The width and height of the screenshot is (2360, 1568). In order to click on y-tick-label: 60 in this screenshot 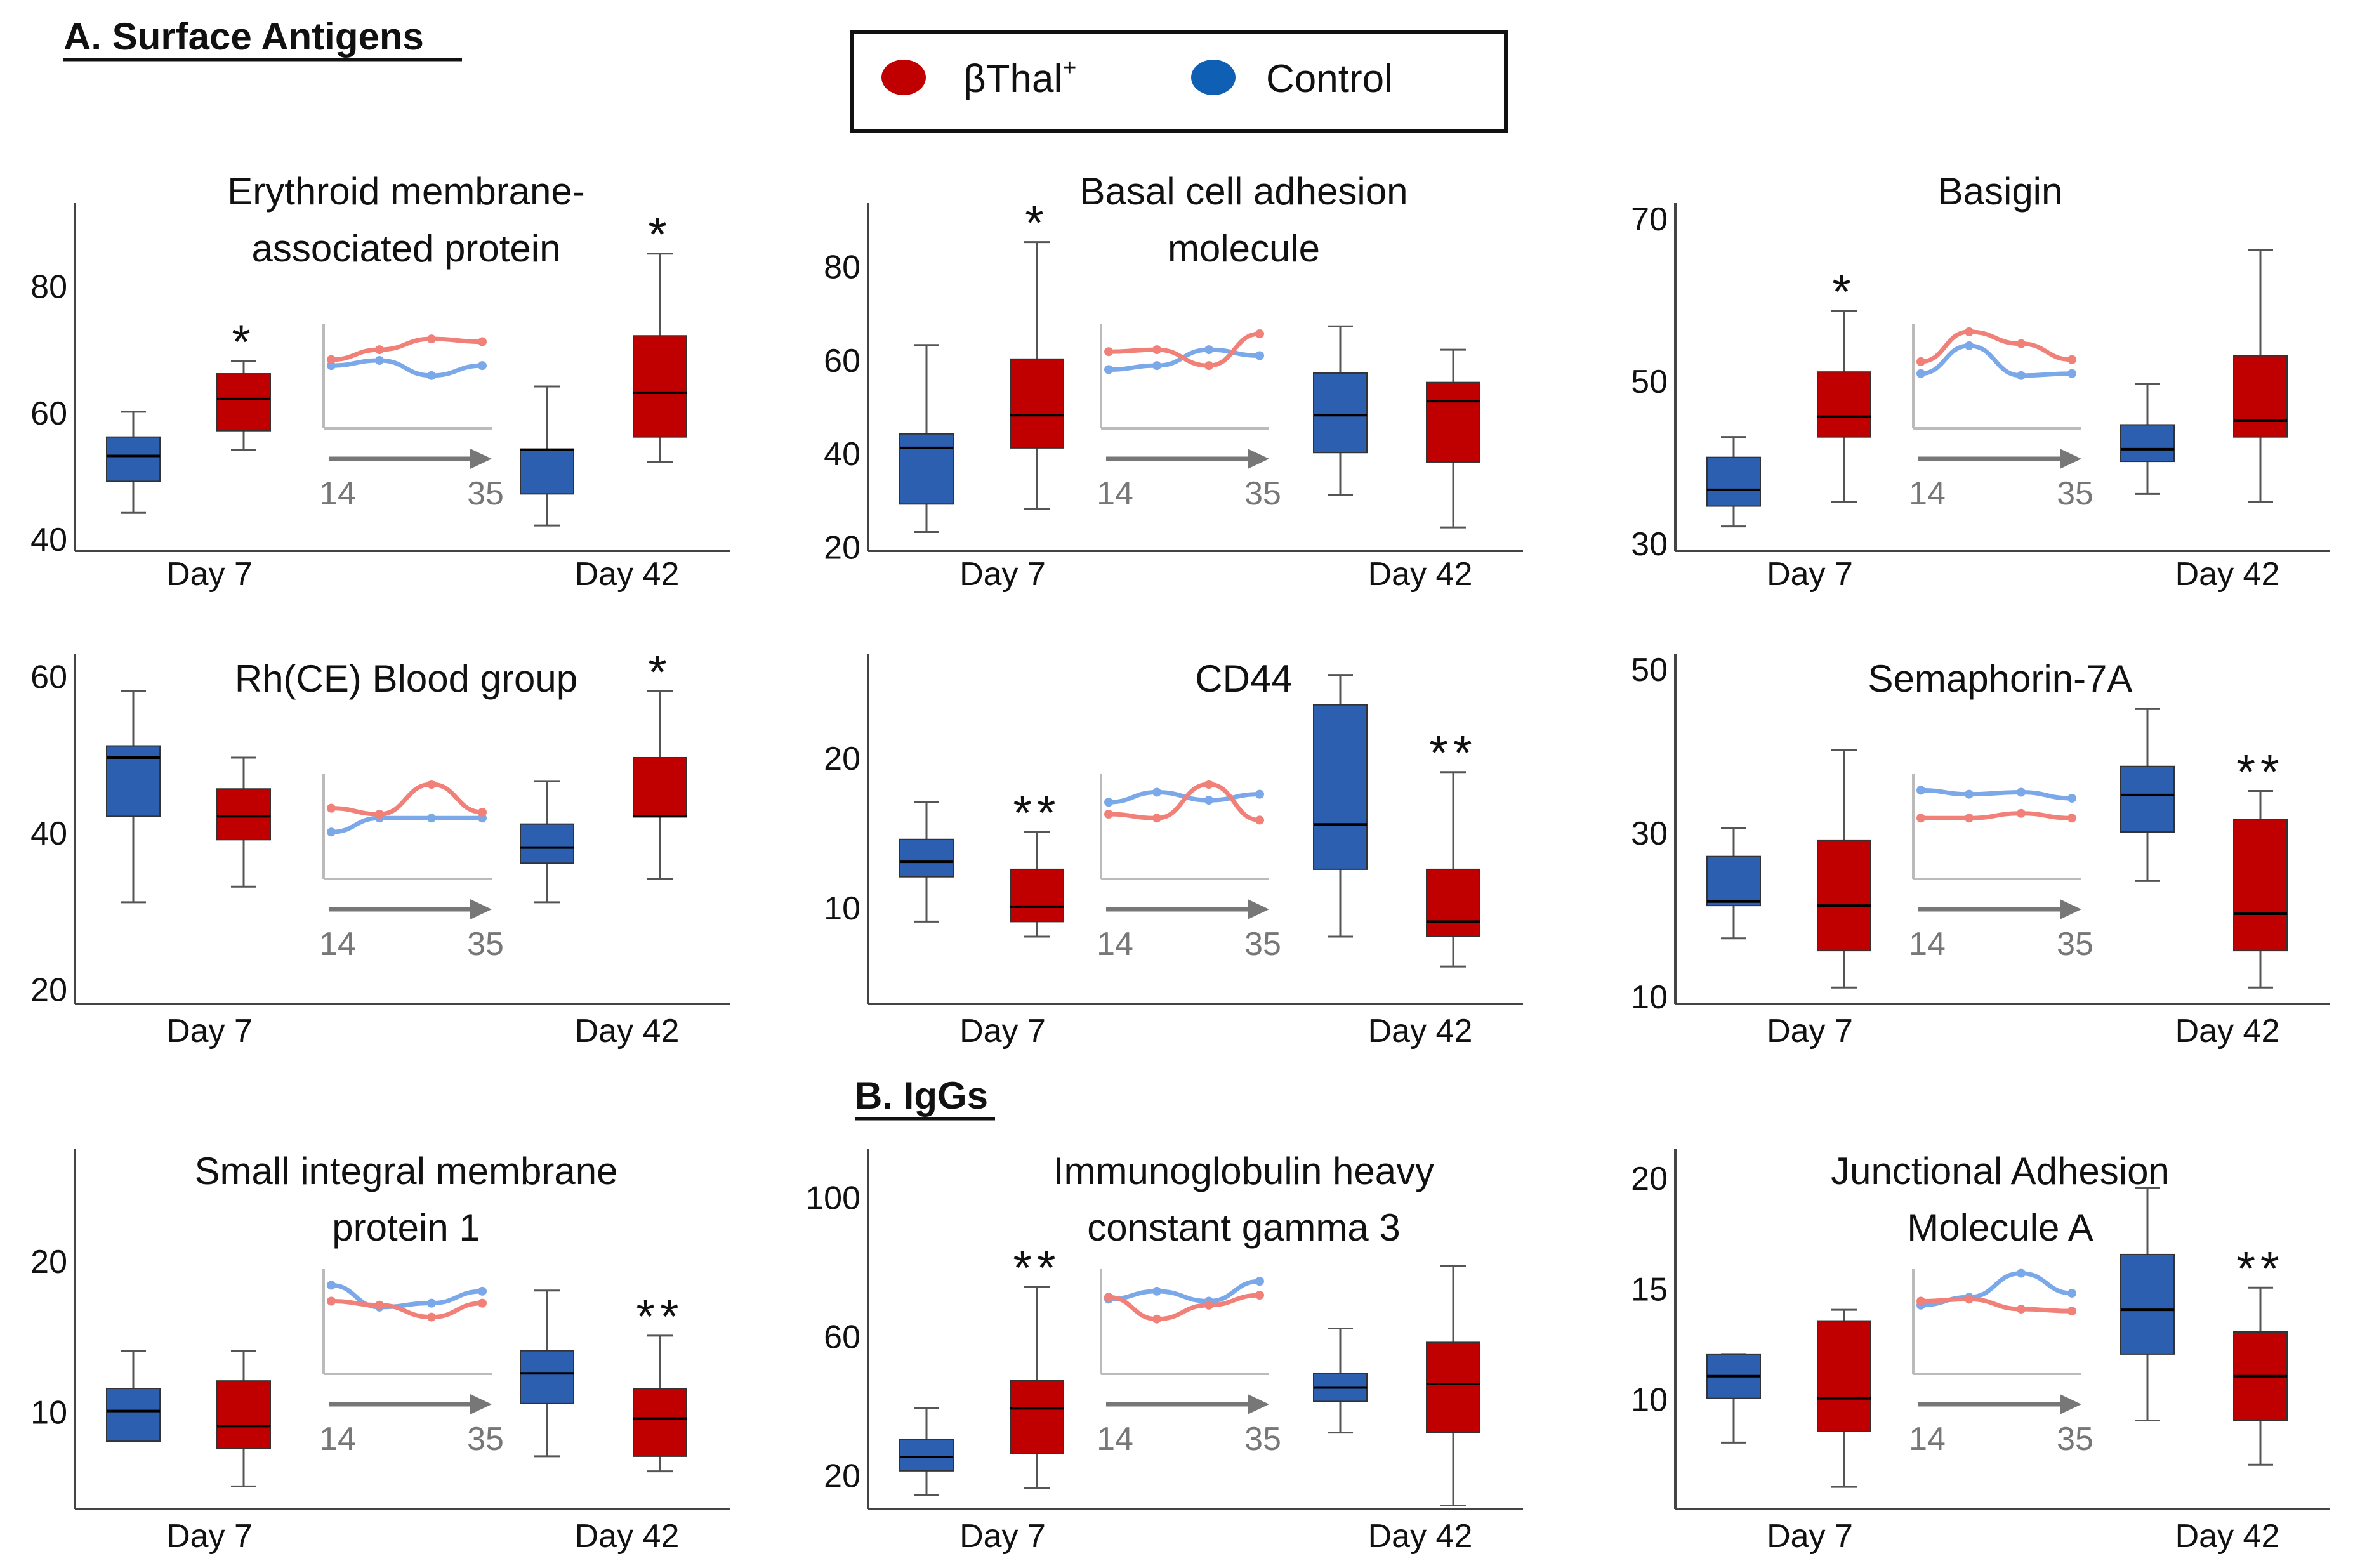, I will do `click(842, 361)`.